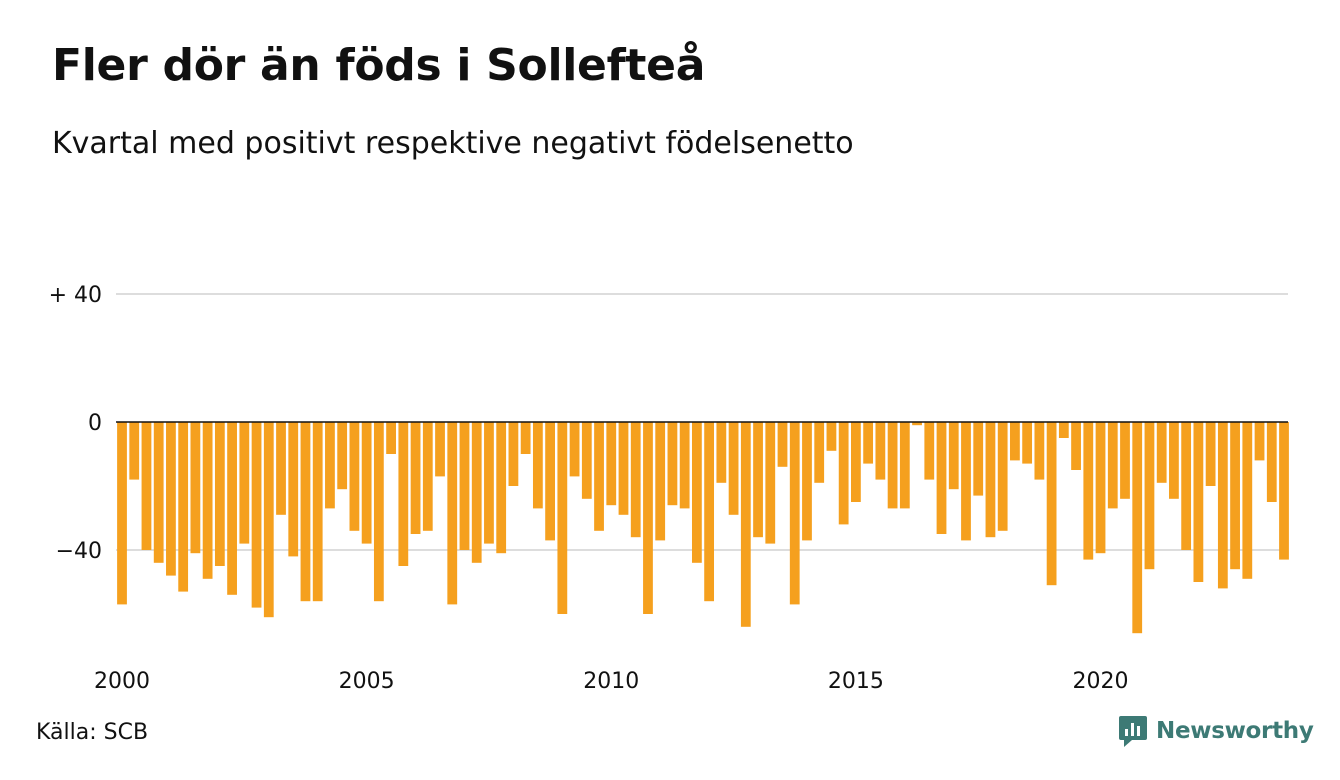 The width and height of the screenshot is (1340, 780). I want to click on chart-title: Fler dör än föds i Sollefteå, so click(379, 65).